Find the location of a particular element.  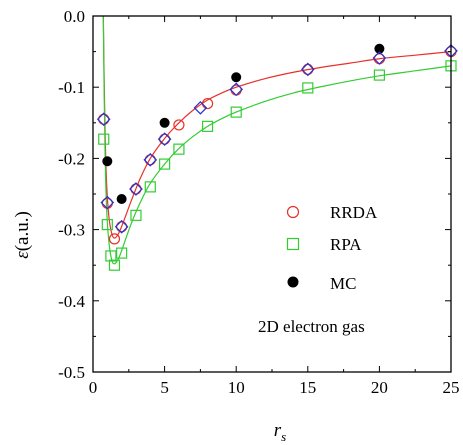

y-tick-labels: 0.0 -0.1 -0.2 -0.3 -0.4 -0.5 is located at coordinates (71, 194).